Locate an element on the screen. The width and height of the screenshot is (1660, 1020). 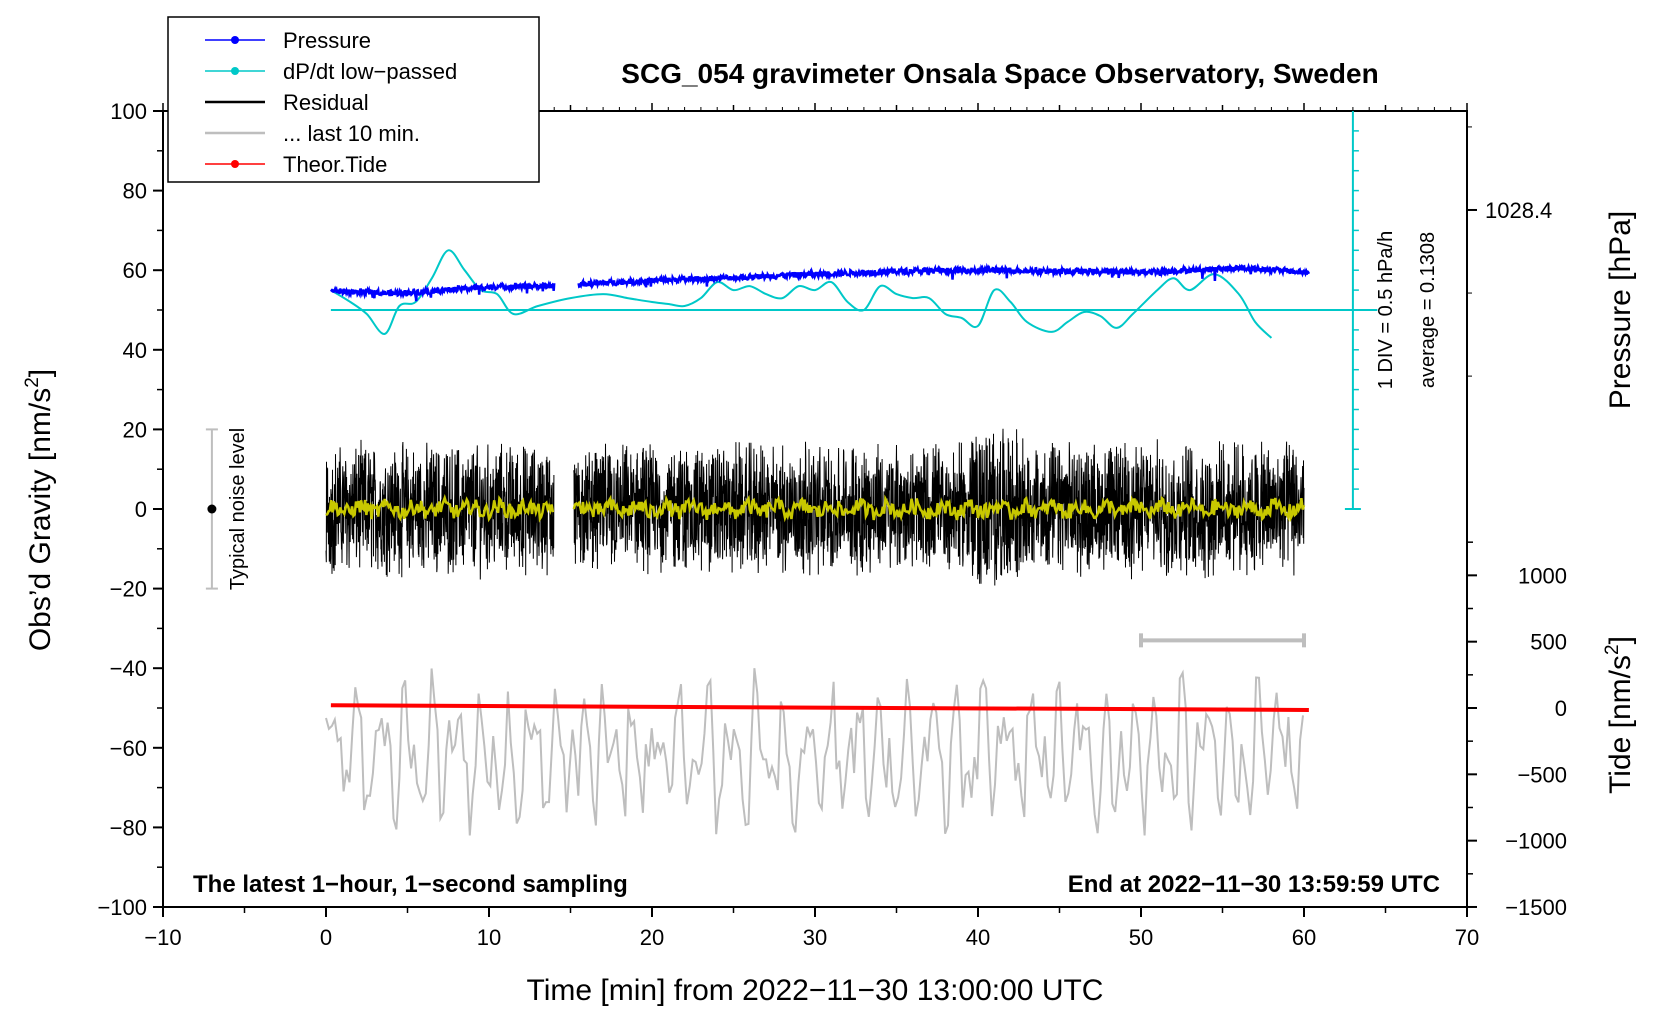
sampling-note: The latest 1−hour, 1−second sampling is located at coordinates (410, 884).